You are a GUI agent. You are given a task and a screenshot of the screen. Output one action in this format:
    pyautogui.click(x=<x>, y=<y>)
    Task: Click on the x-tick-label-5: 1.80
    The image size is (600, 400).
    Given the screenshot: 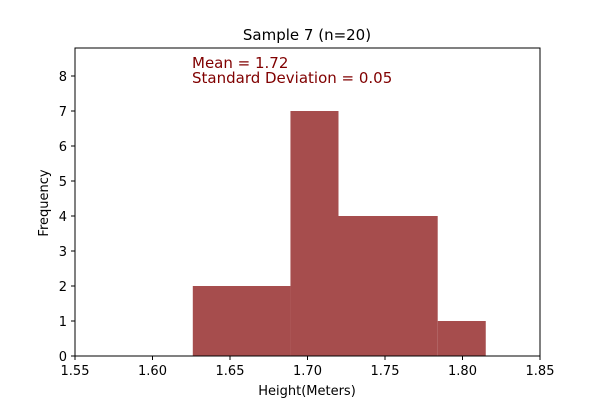 What is the action you would take?
    pyautogui.click(x=462, y=371)
    